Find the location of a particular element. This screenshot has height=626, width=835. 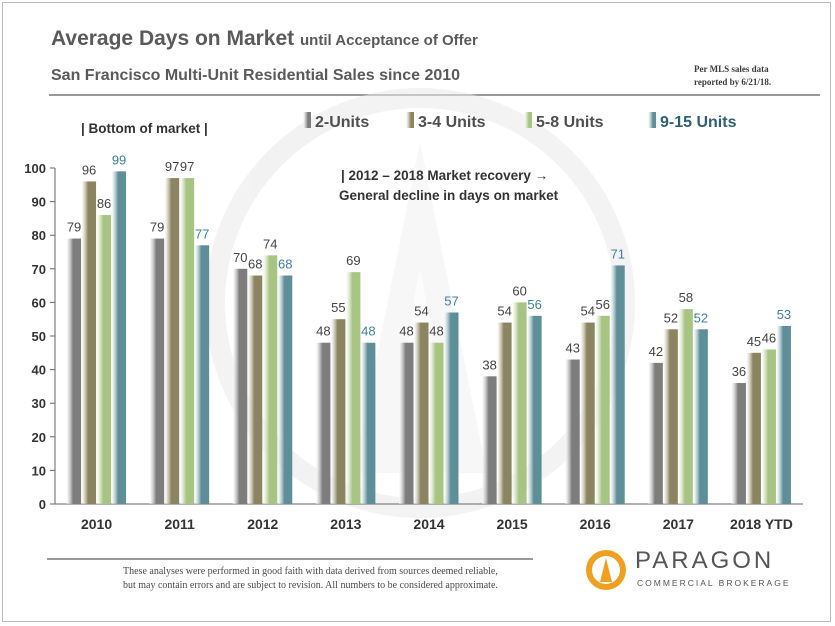

y-tick-label: 30 is located at coordinates (39, 403).